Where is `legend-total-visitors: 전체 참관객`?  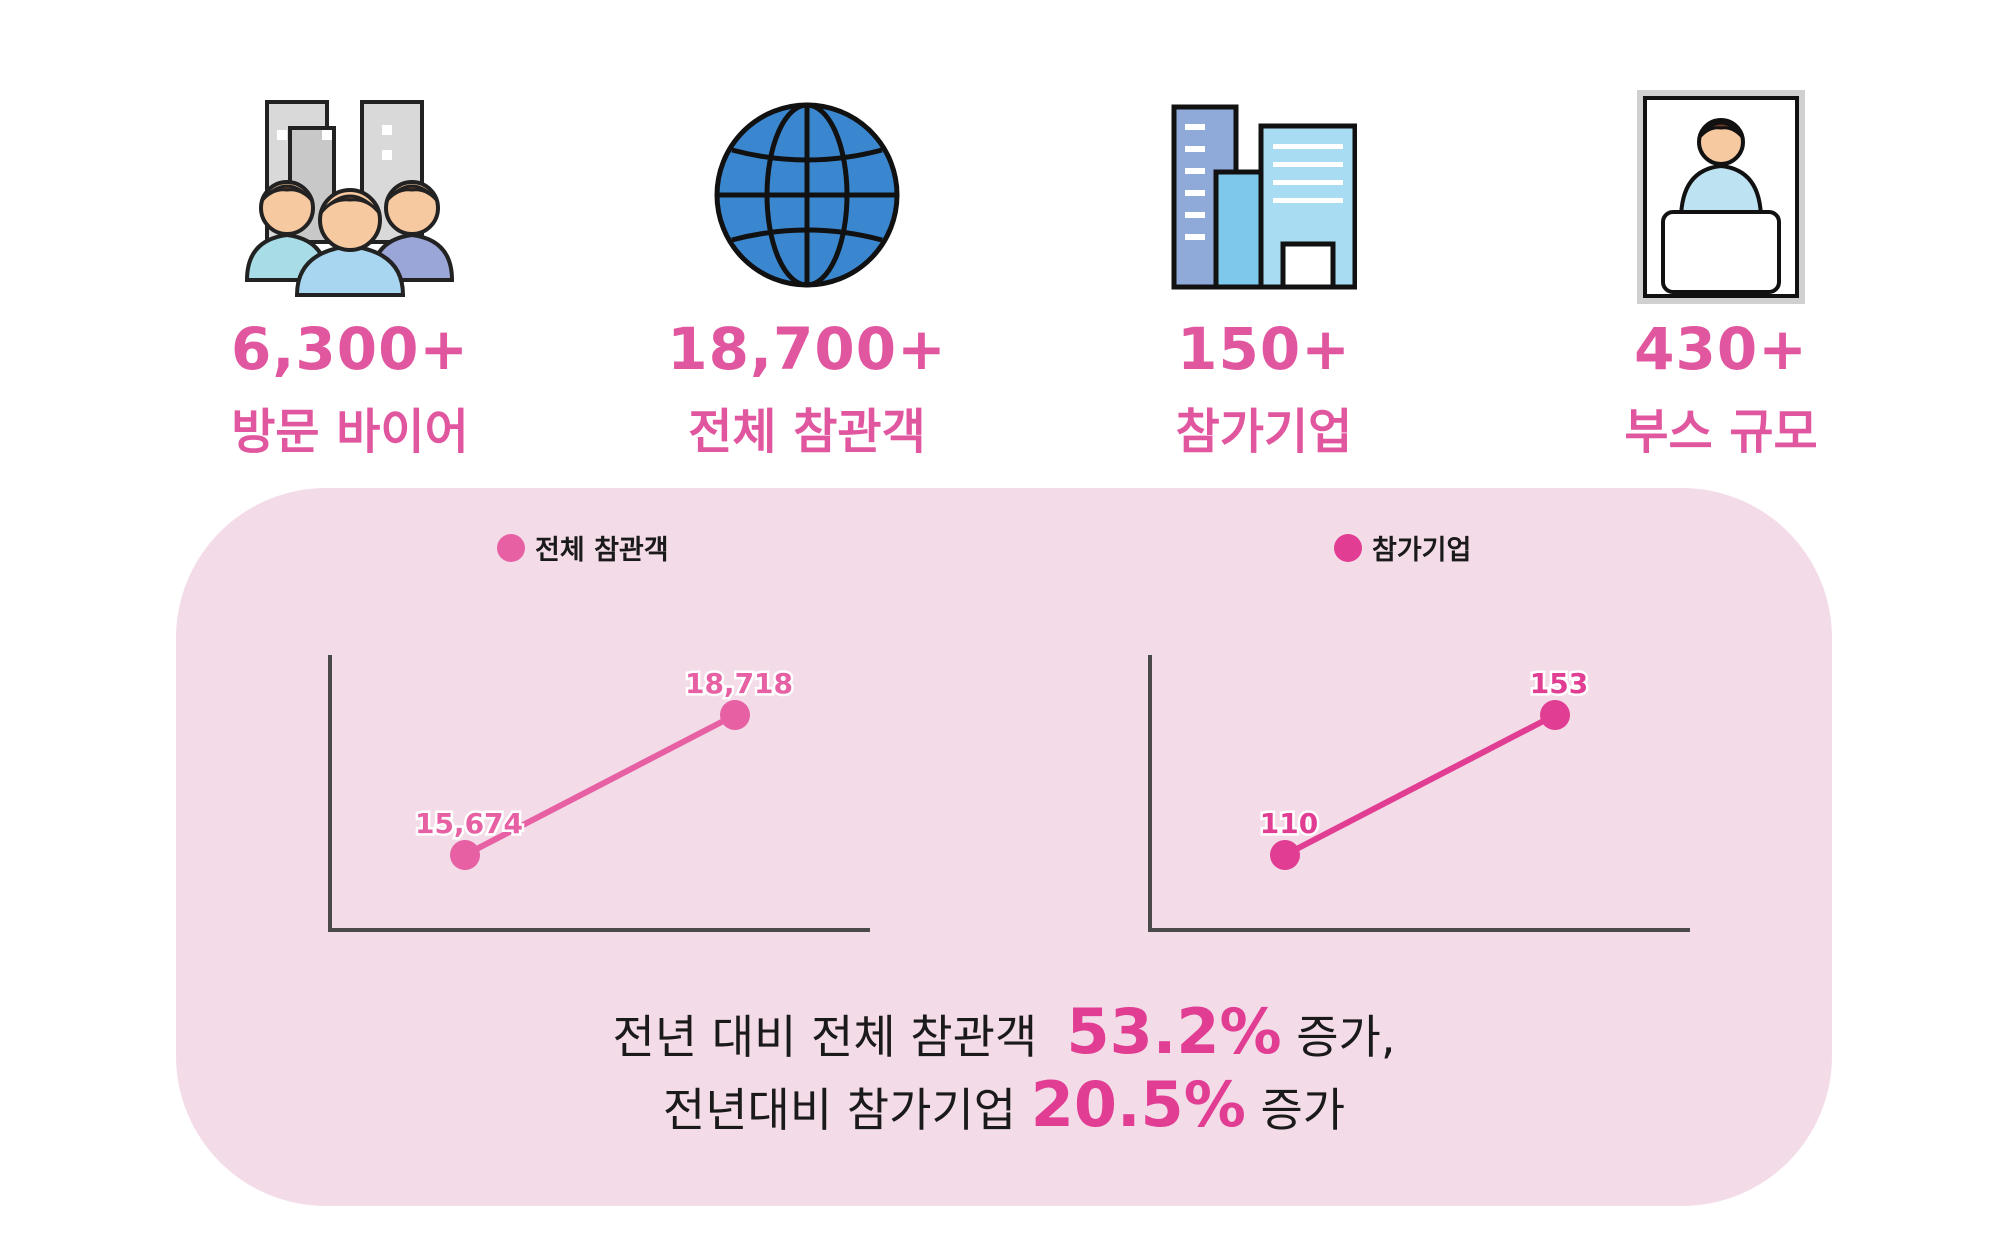
legend-total-visitors: 전체 참관객 is located at coordinates (583, 547).